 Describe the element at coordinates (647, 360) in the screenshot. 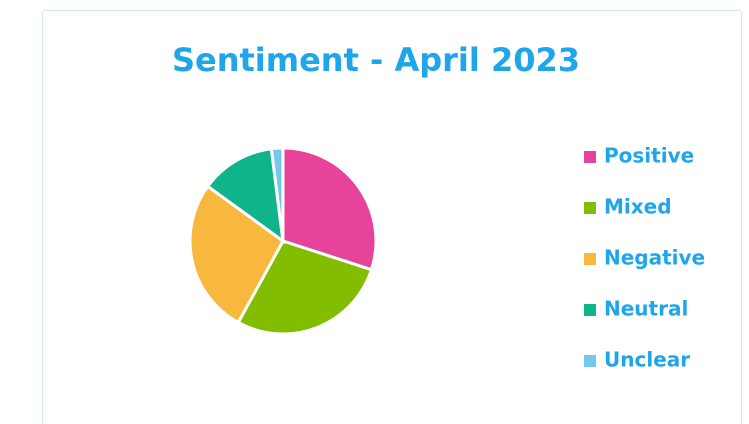

I see `legend-label: Unclear` at that location.